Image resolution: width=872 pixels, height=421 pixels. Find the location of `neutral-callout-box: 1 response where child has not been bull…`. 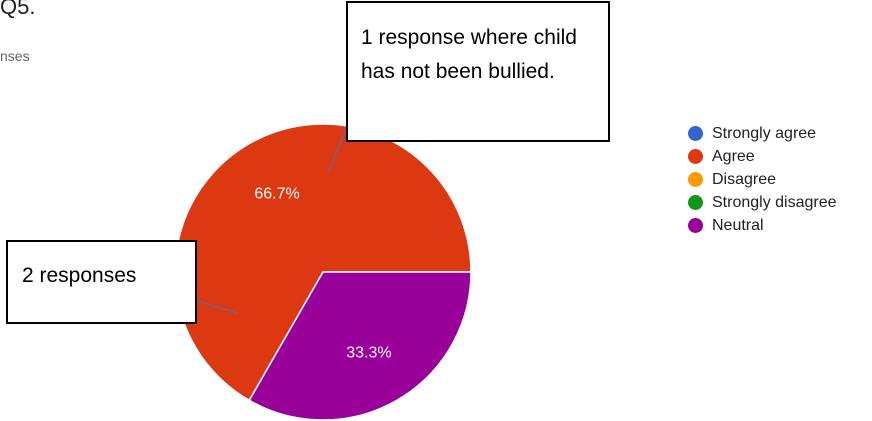

neutral-callout-box: 1 response where child has not been bull… is located at coordinates (478, 71).